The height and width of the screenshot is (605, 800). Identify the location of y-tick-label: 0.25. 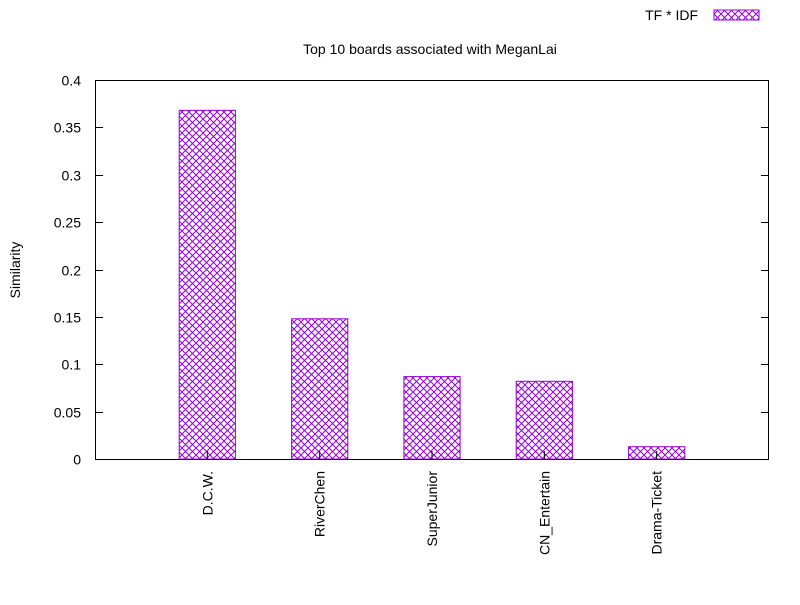
(67, 223).